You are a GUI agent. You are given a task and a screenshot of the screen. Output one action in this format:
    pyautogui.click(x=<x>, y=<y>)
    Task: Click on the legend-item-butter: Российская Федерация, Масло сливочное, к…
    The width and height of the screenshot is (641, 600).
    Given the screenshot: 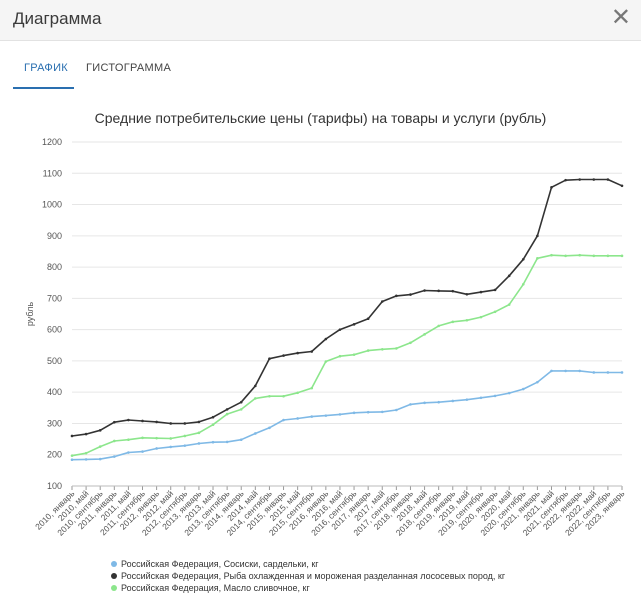 What is the action you would take?
    pyautogui.click(x=308, y=588)
    